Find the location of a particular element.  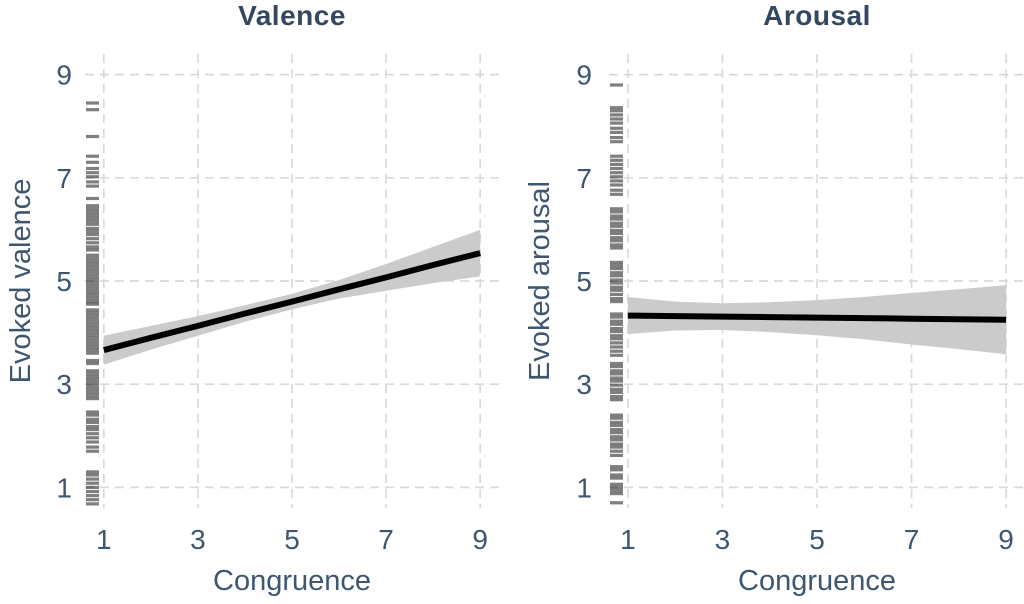

y-axis-title-valence: Evoked valence is located at coordinates (21, 281).